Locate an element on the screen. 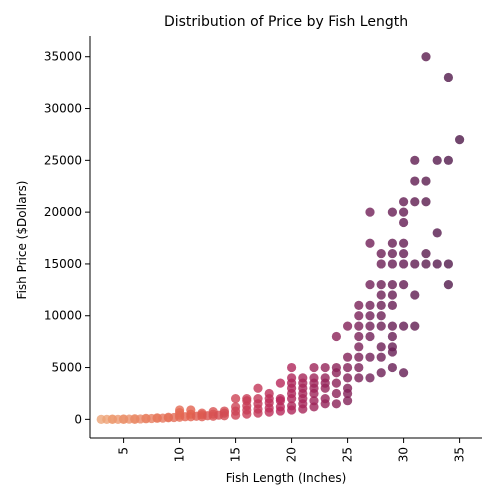  y-tick-label: 5000 is located at coordinates (66, 368).